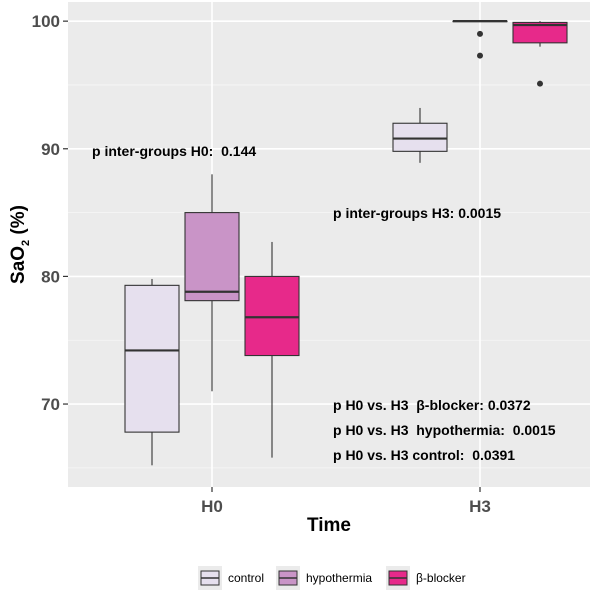 The width and height of the screenshot is (598, 590). I want to click on annotation-hypothermia-h0-vs-h3: p H0 vs. H3 hypothermia: 0.0015, so click(444, 430).